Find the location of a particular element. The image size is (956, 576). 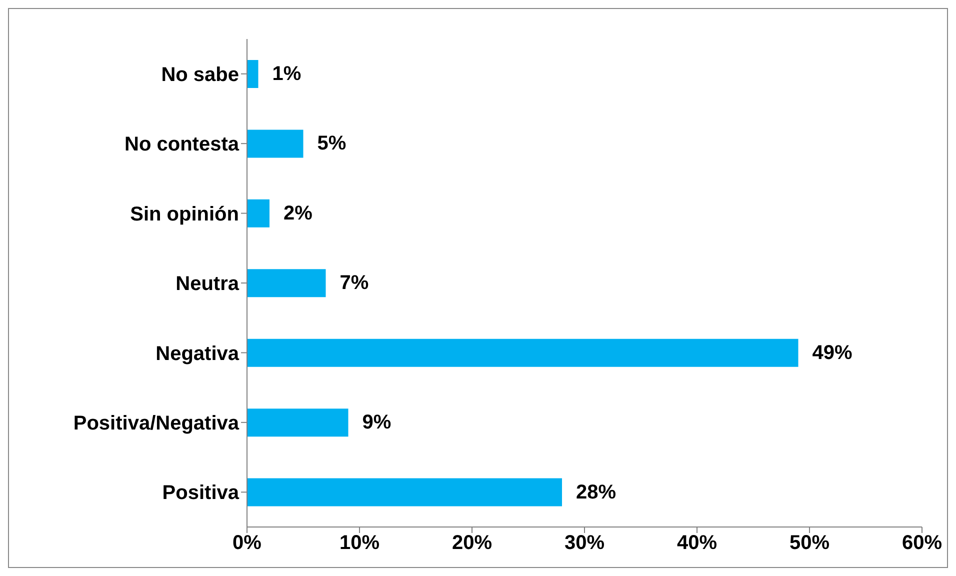

y-tick-label: No contesta is located at coordinates (182, 145).